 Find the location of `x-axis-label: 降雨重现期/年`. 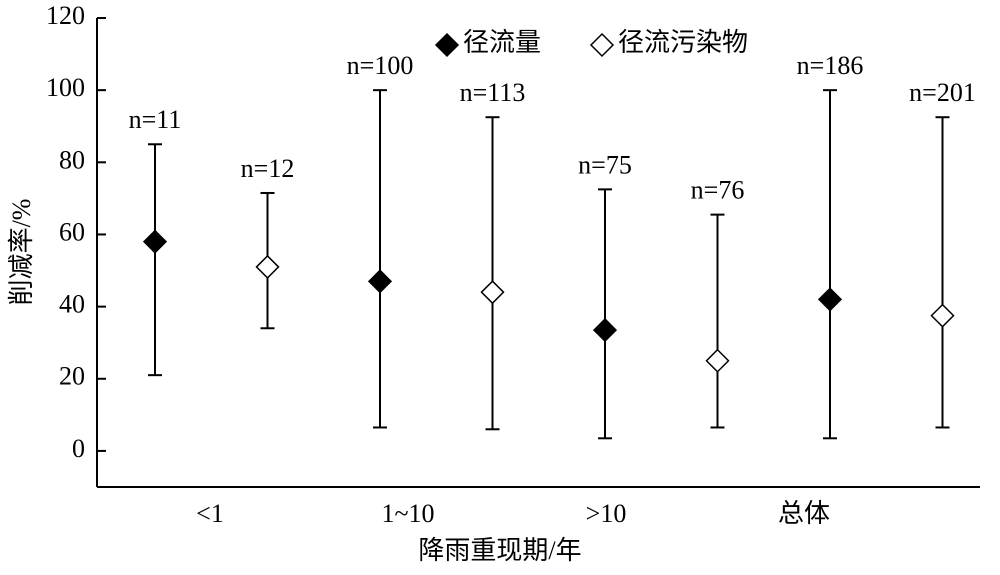

x-axis-label: 降雨重现期/年 is located at coordinates (499, 550).